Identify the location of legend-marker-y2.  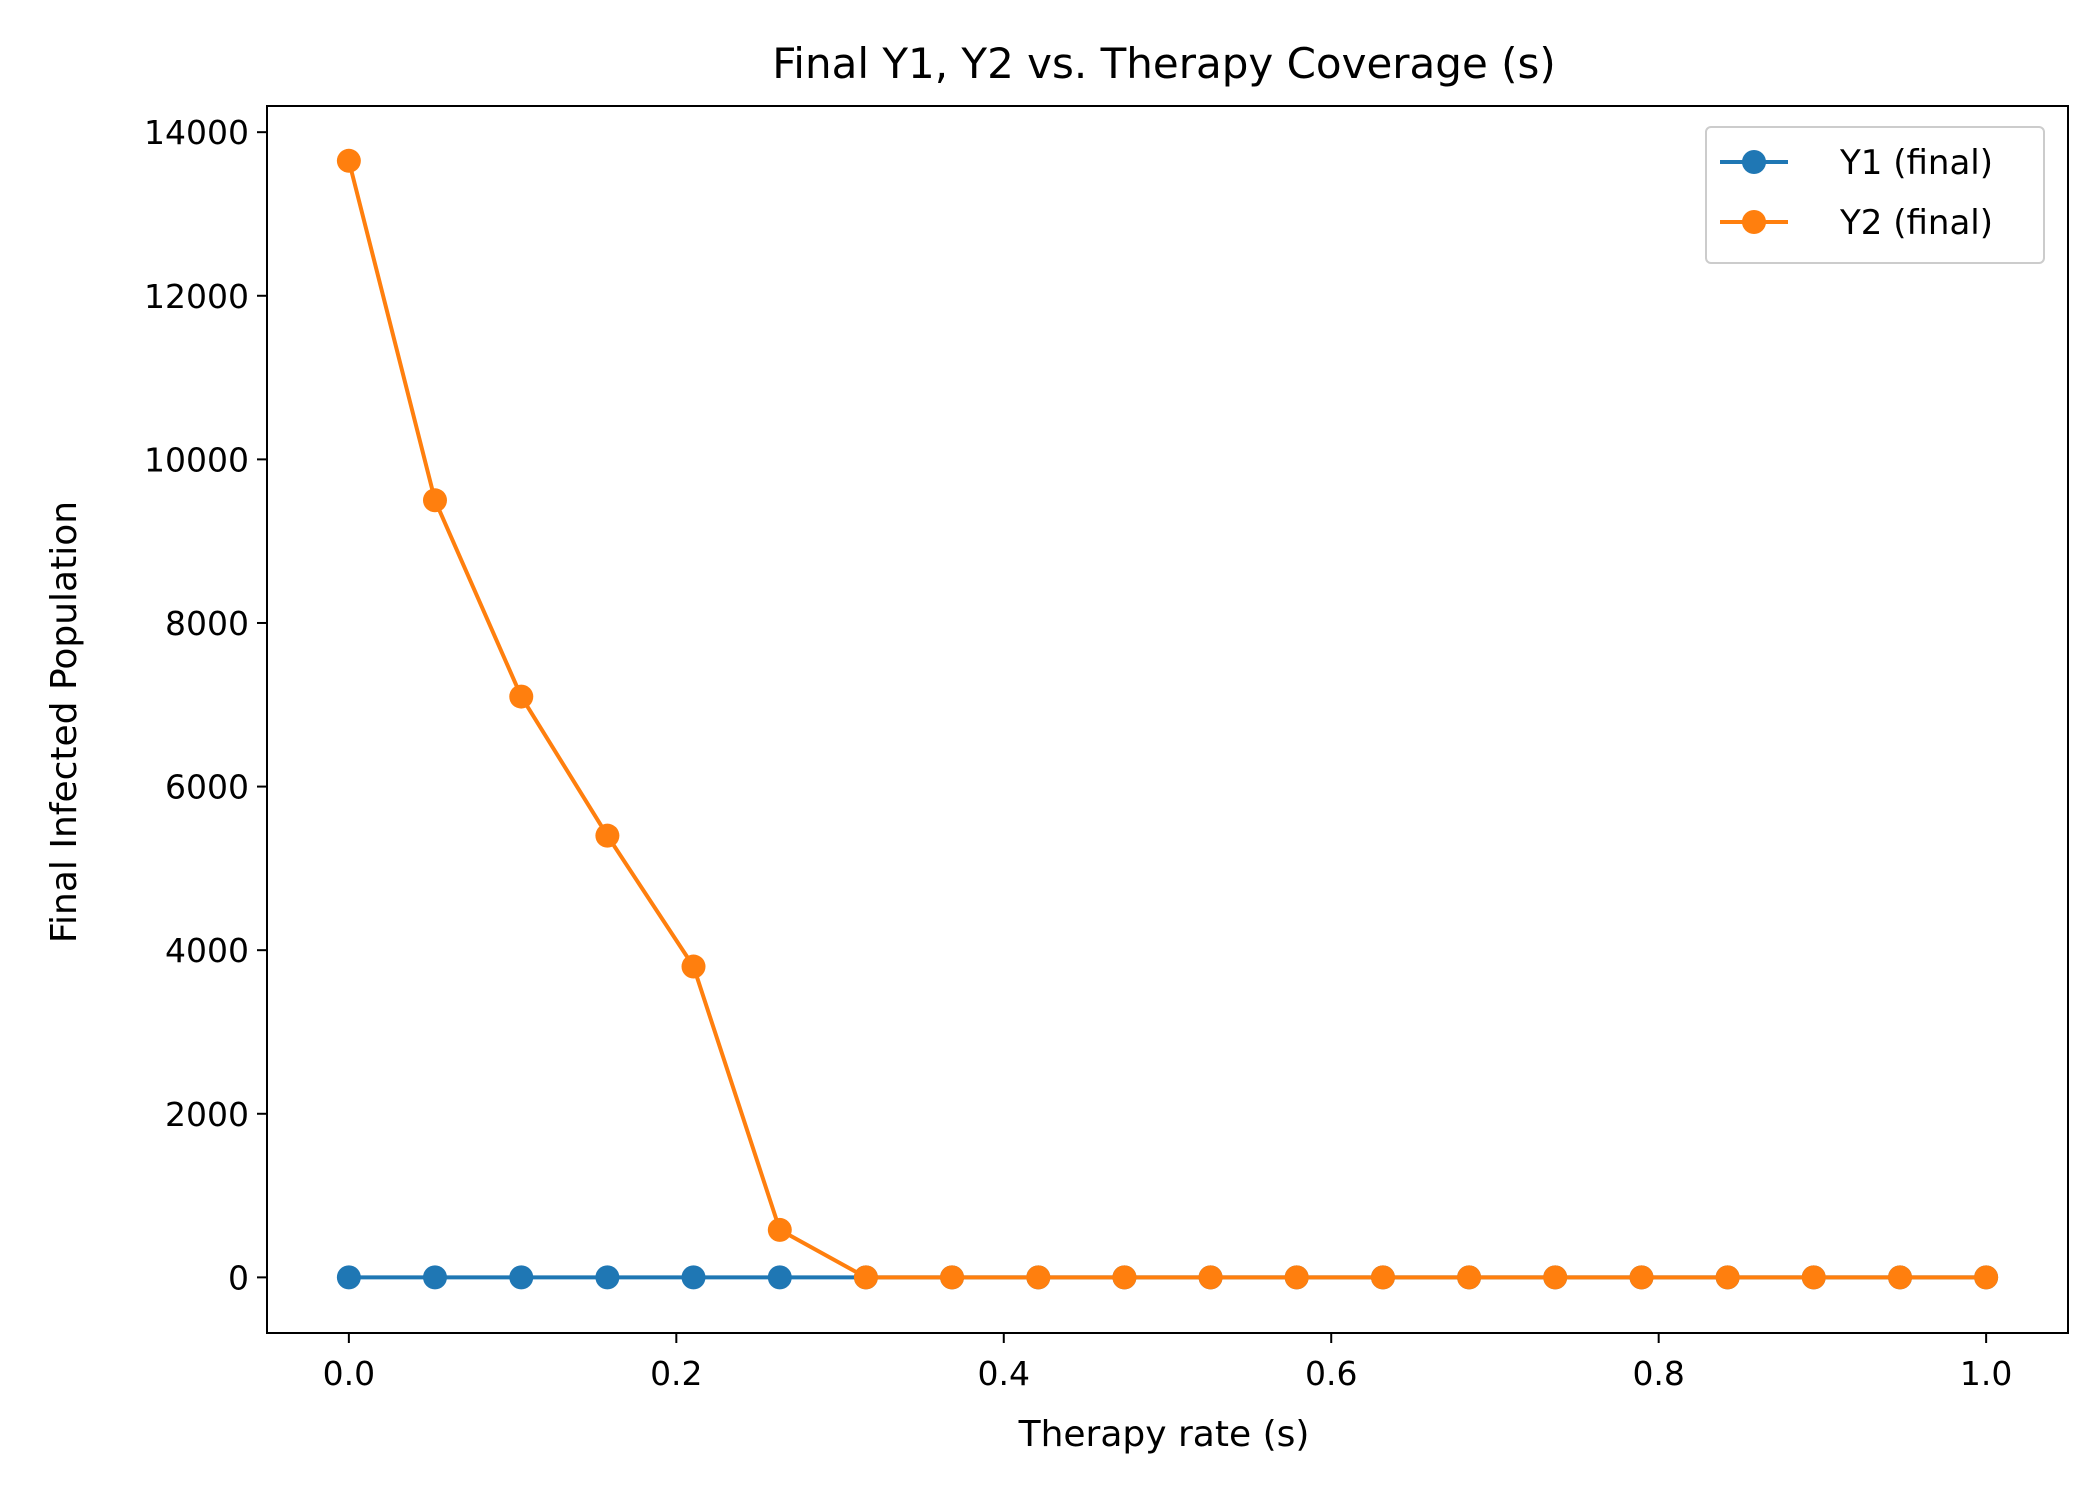
(1754, 222).